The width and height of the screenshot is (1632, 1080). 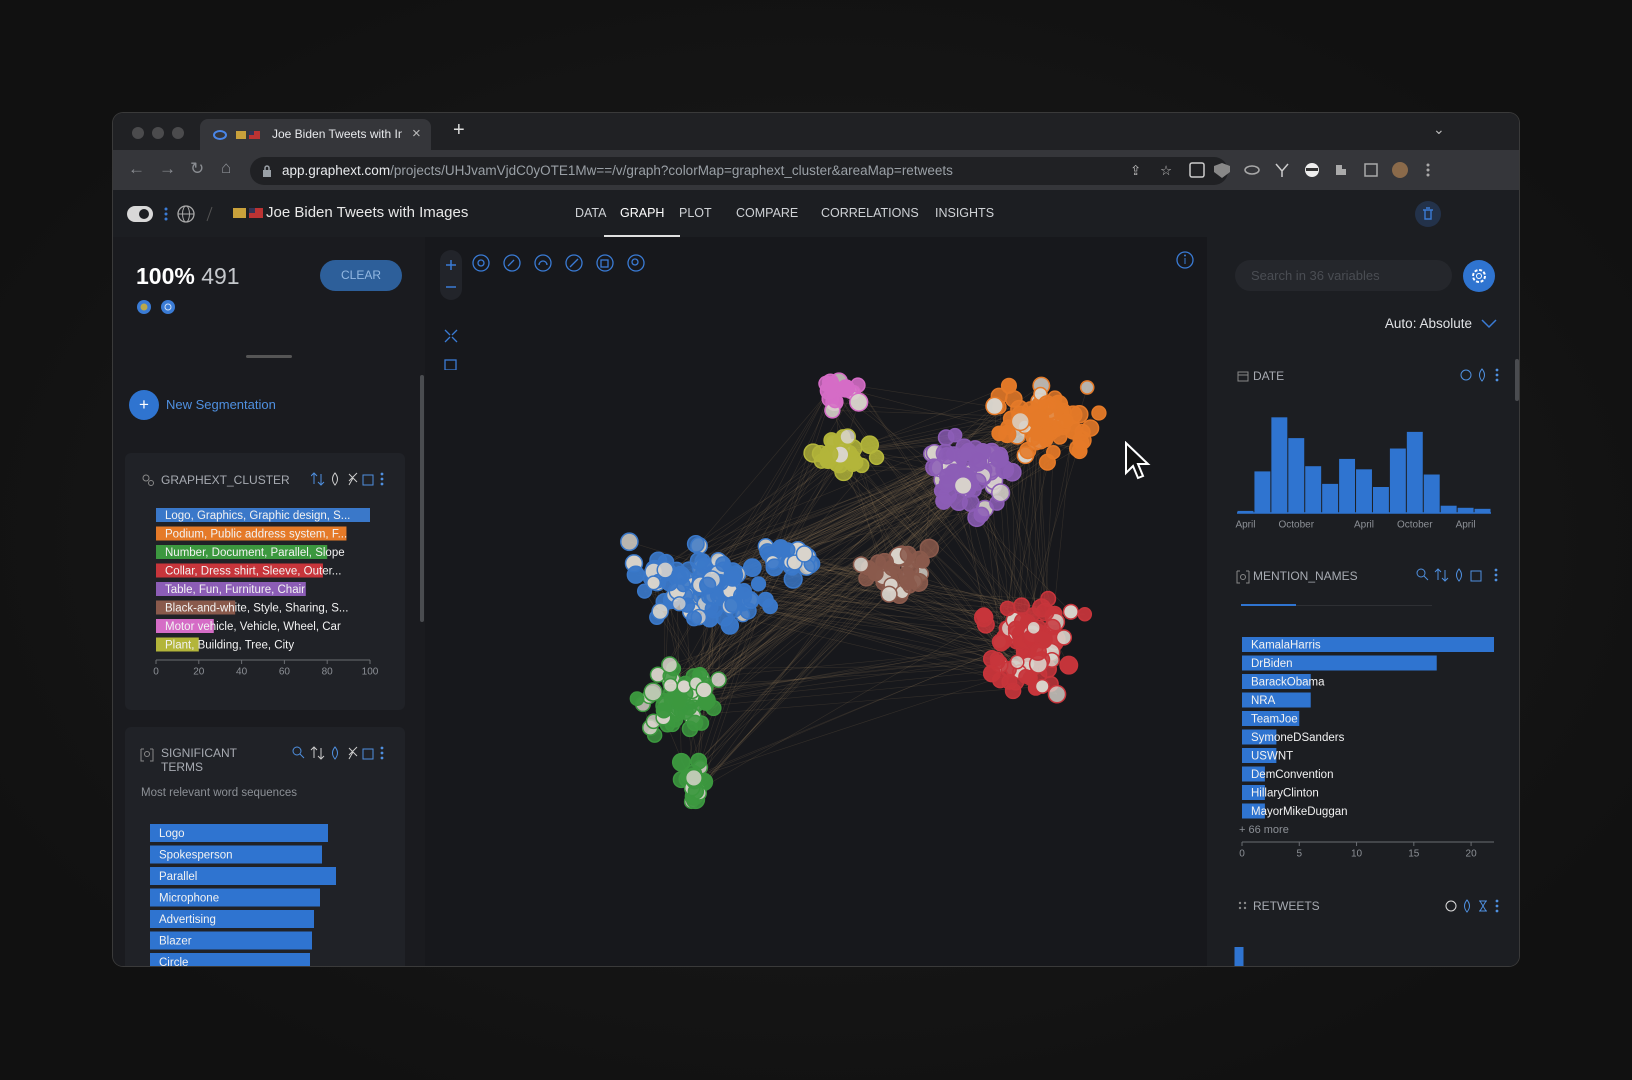 What do you see at coordinates (136, 168) in the screenshot?
I see `back-button: ←` at bounding box center [136, 168].